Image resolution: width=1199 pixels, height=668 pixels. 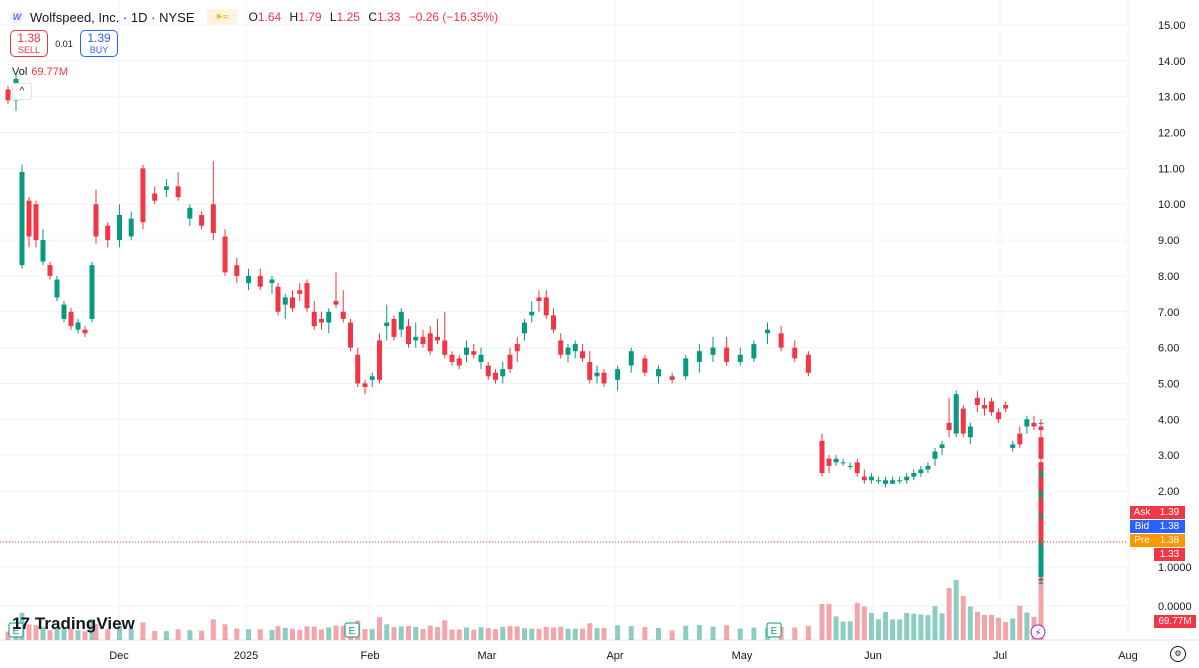 I want to click on event-marker-box, so click(x=352, y=630).